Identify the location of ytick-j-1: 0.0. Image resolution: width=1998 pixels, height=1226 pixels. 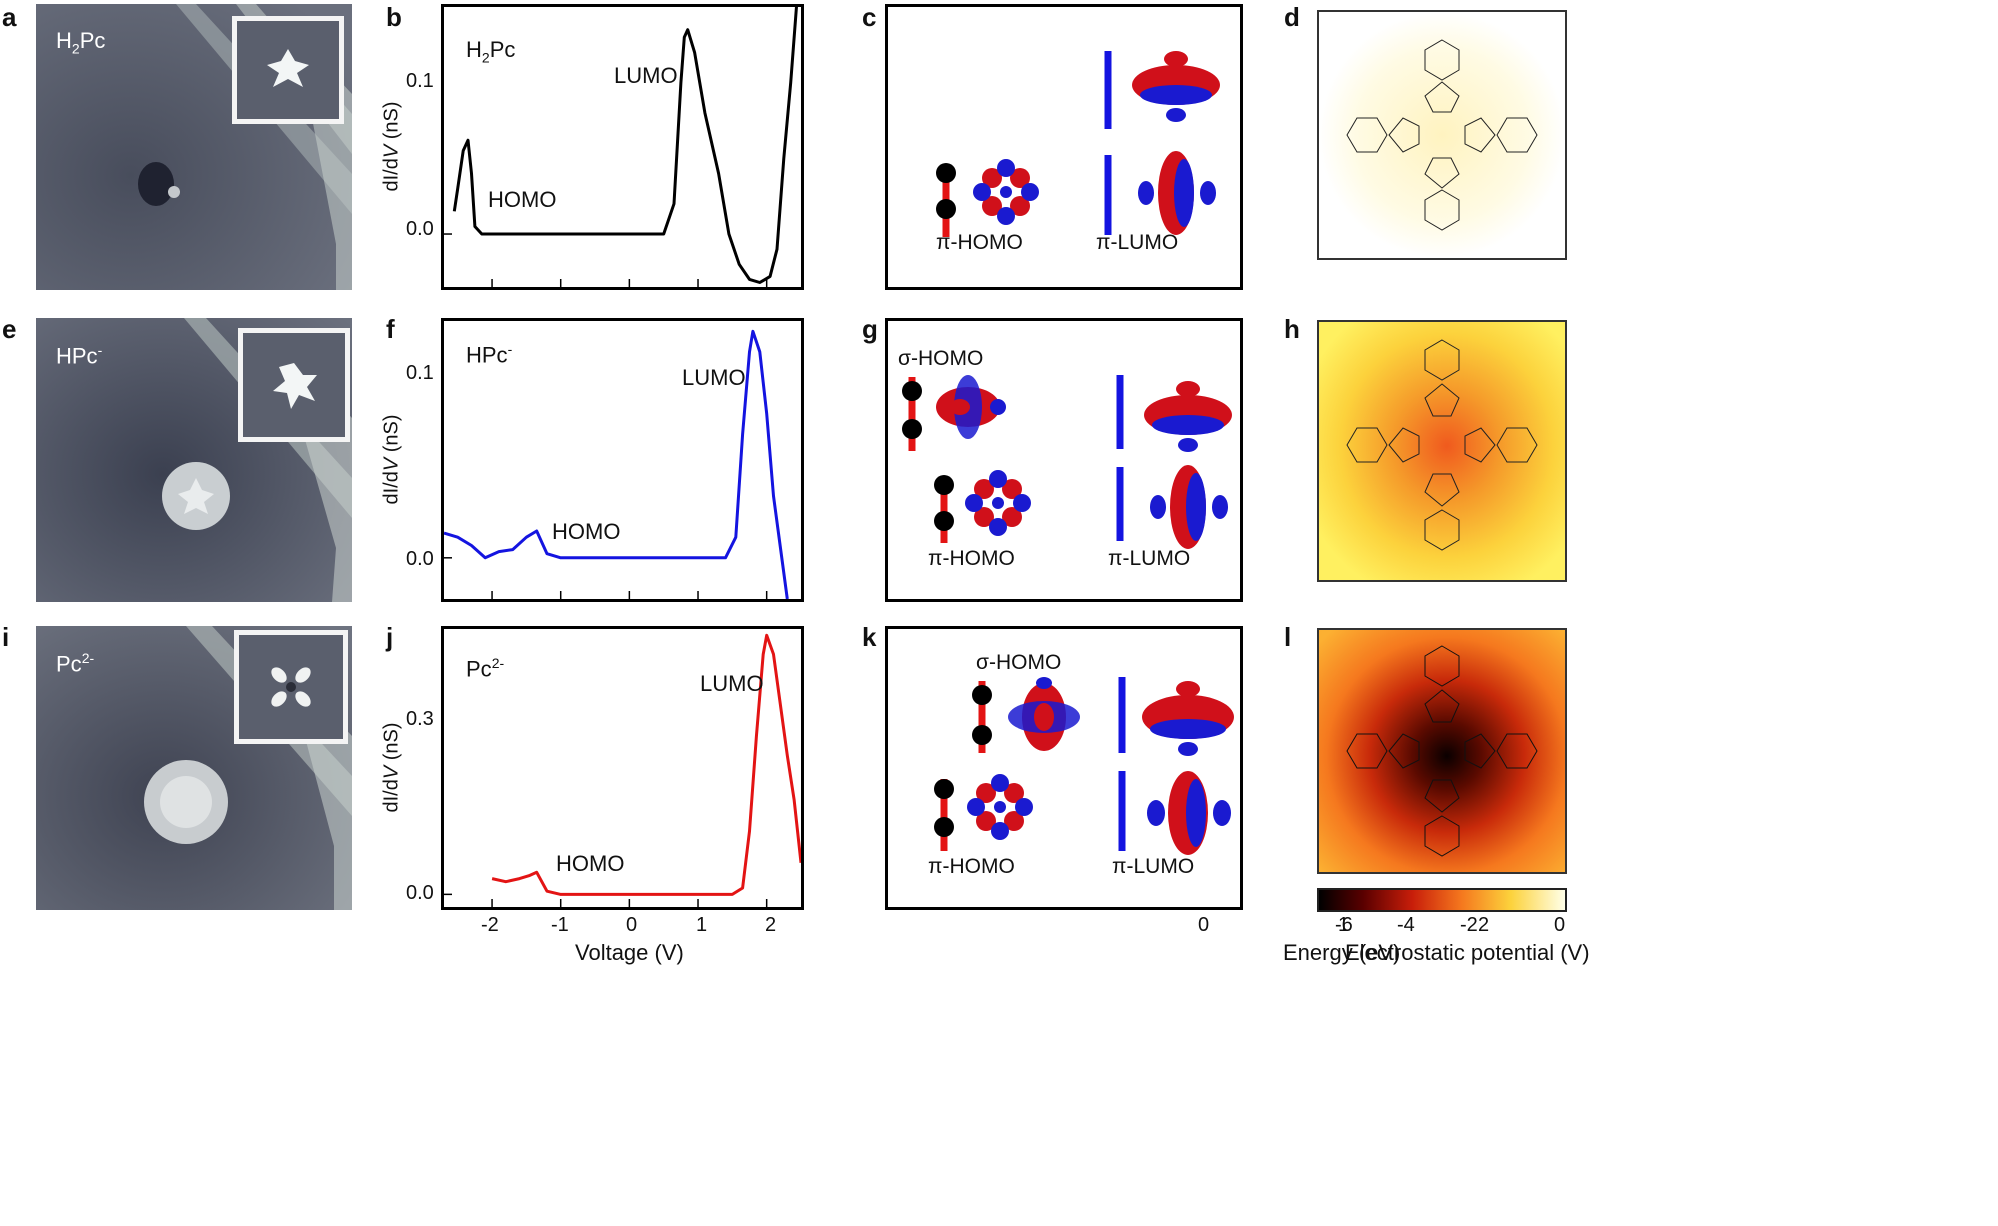
(420, 893).